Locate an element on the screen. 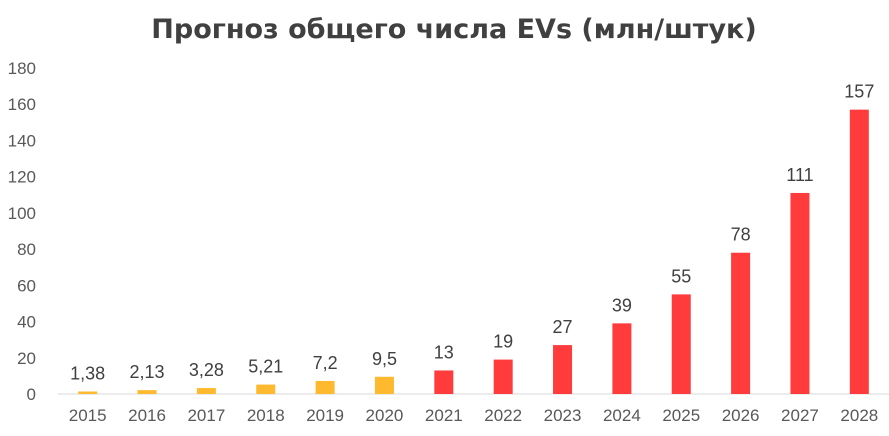  y-tick-label: 80 is located at coordinates (26, 249).